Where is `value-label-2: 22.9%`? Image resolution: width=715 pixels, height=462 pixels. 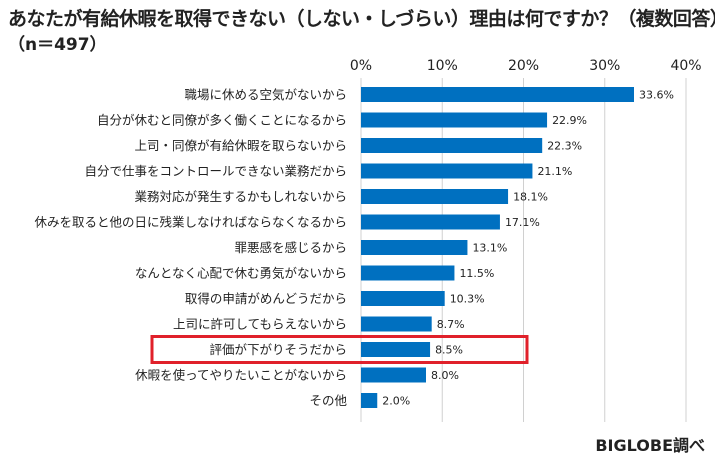
value-label-2: 22.9% is located at coordinates (569, 120).